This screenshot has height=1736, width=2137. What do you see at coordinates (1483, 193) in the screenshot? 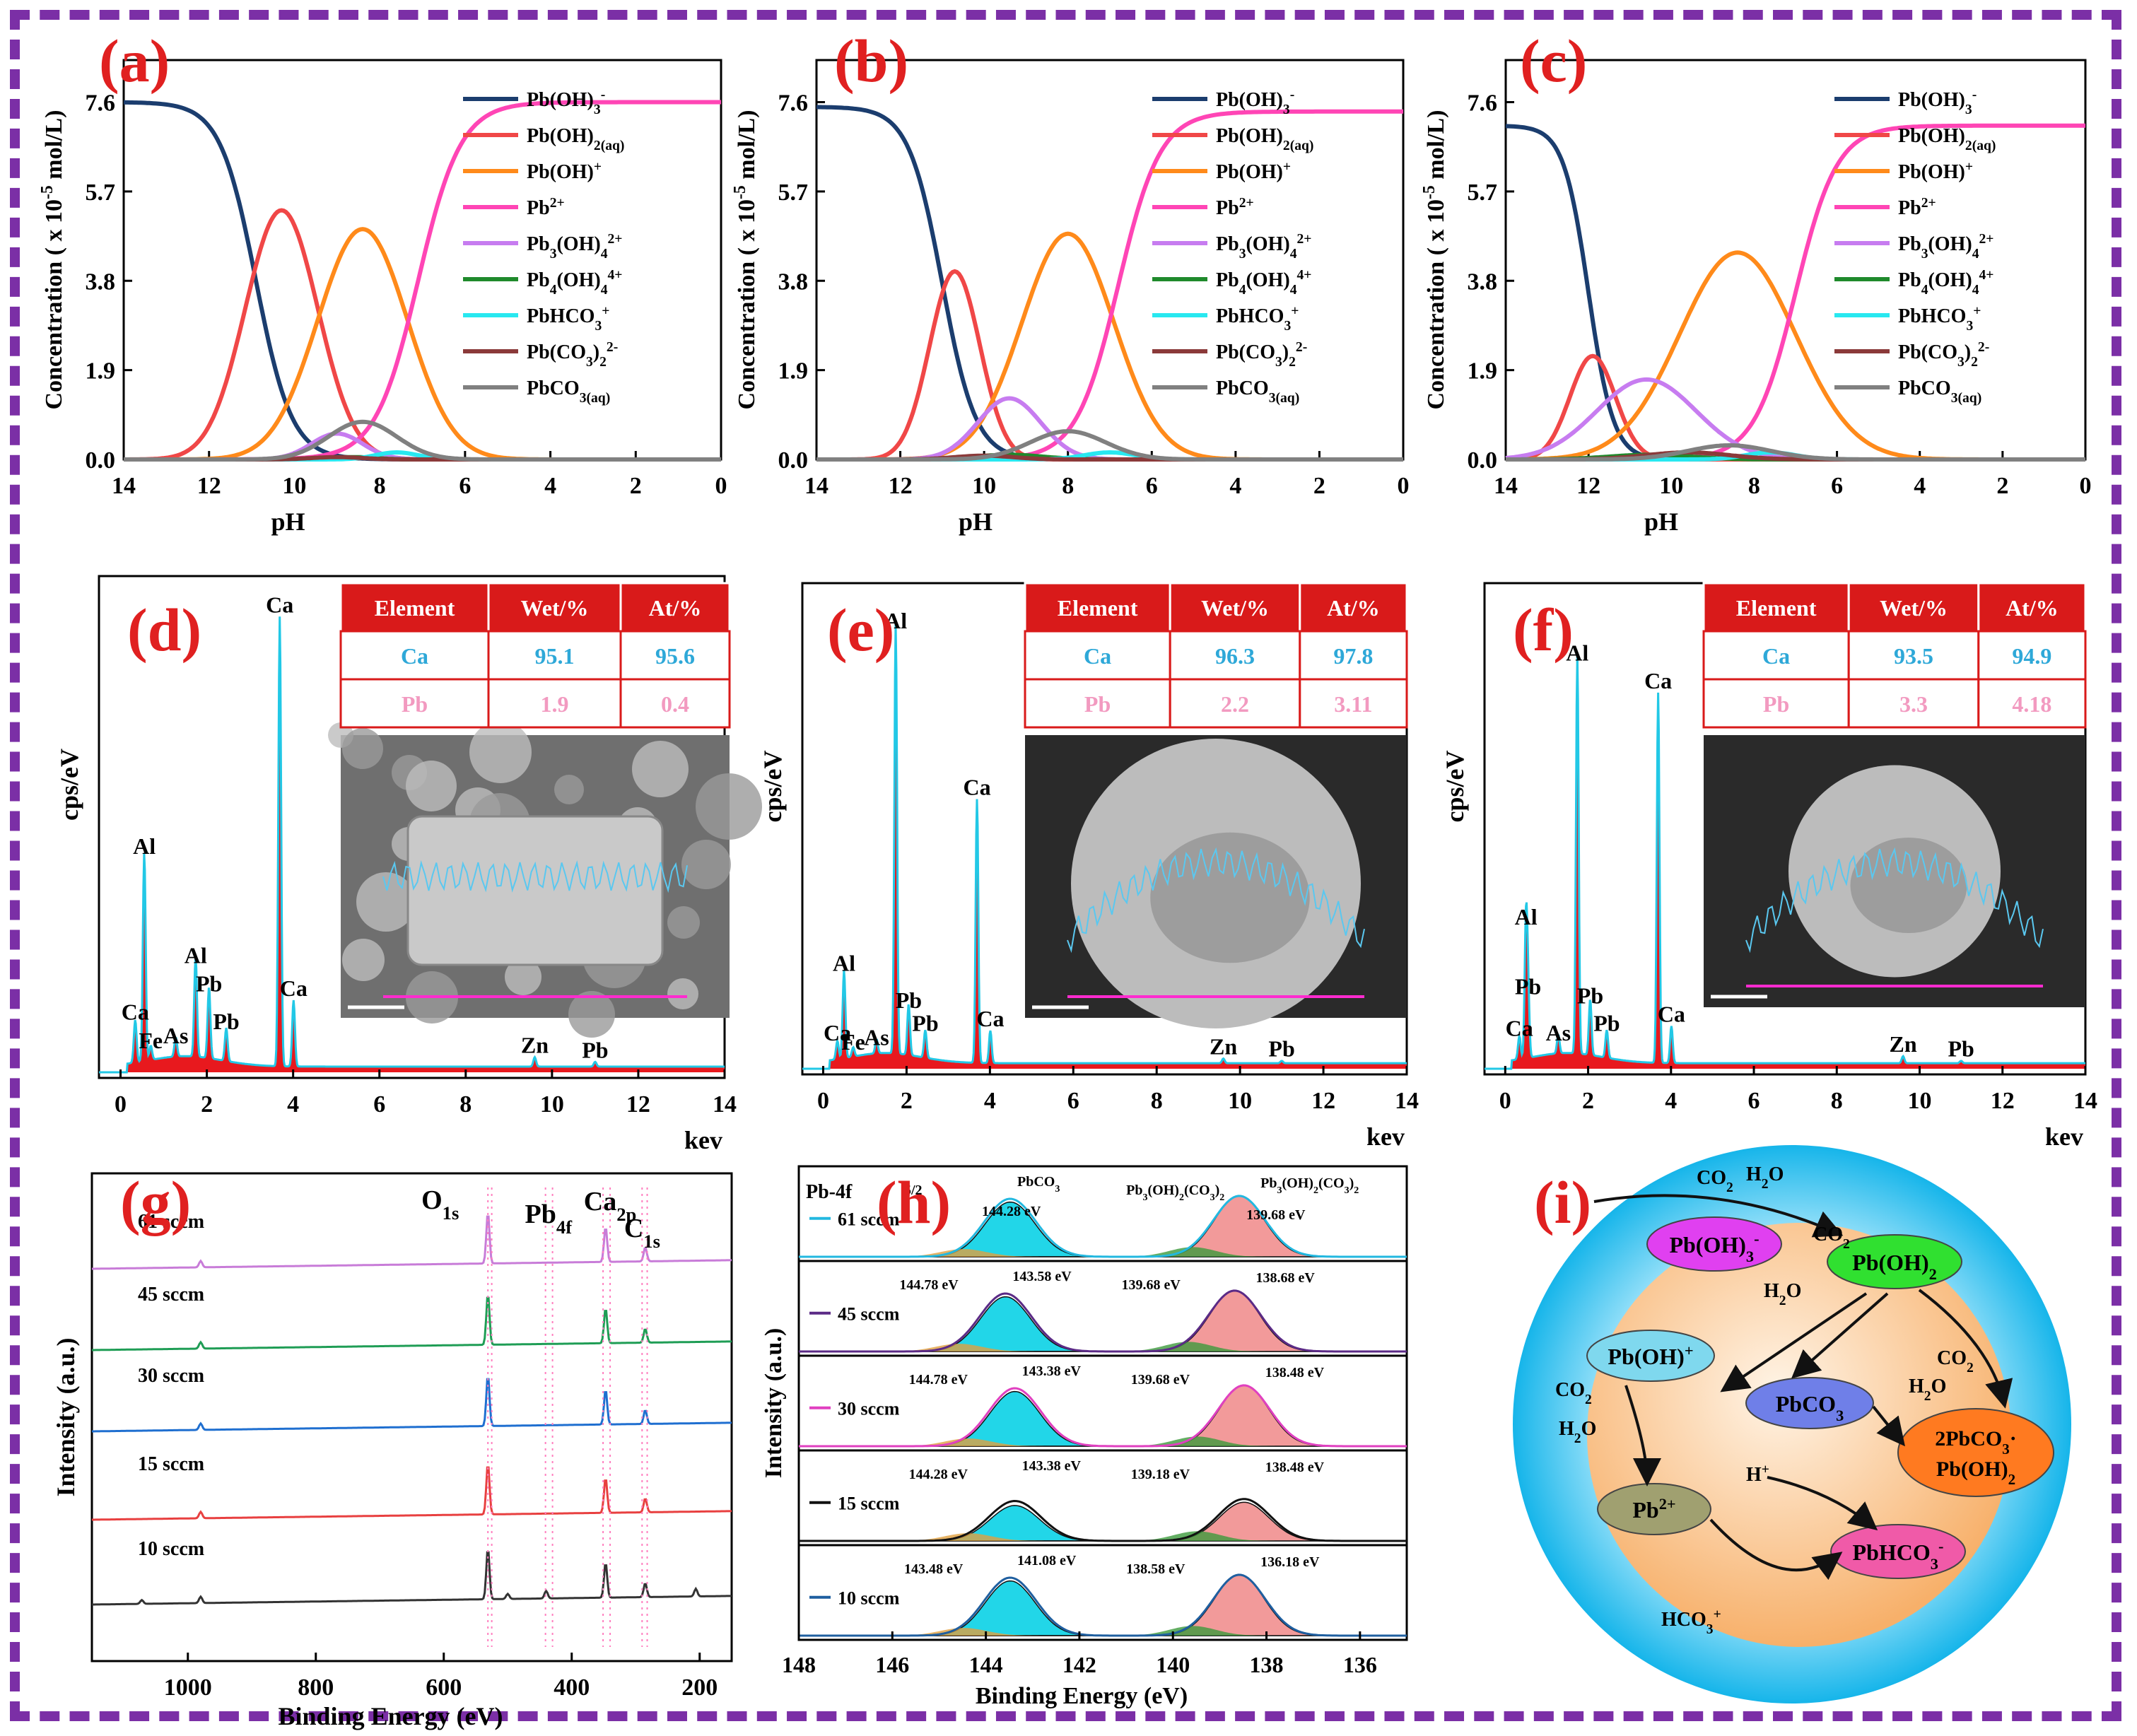
I see `y-tick-label: 5.7` at bounding box center [1483, 193].